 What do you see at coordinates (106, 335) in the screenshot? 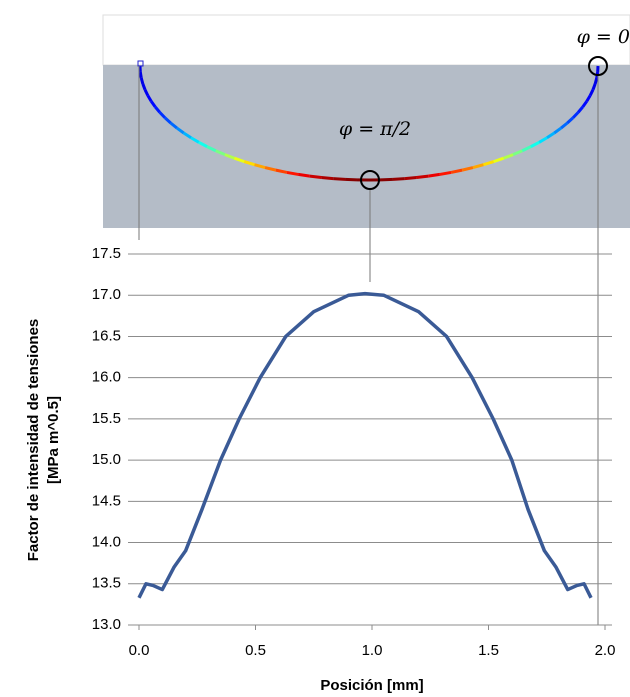
I see `y-tick-label: 16.5` at bounding box center [106, 335].